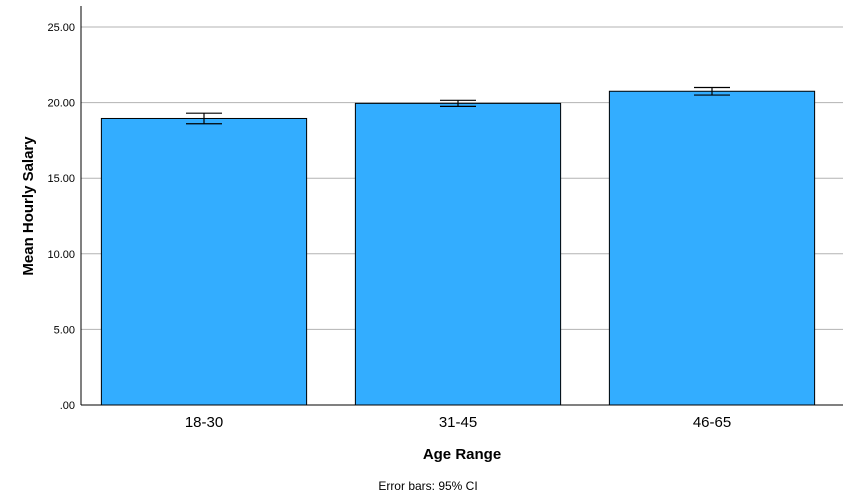  Describe the element at coordinates (64, 330) in the screenshot. I see `y-tick-label: 5.00` at that location.